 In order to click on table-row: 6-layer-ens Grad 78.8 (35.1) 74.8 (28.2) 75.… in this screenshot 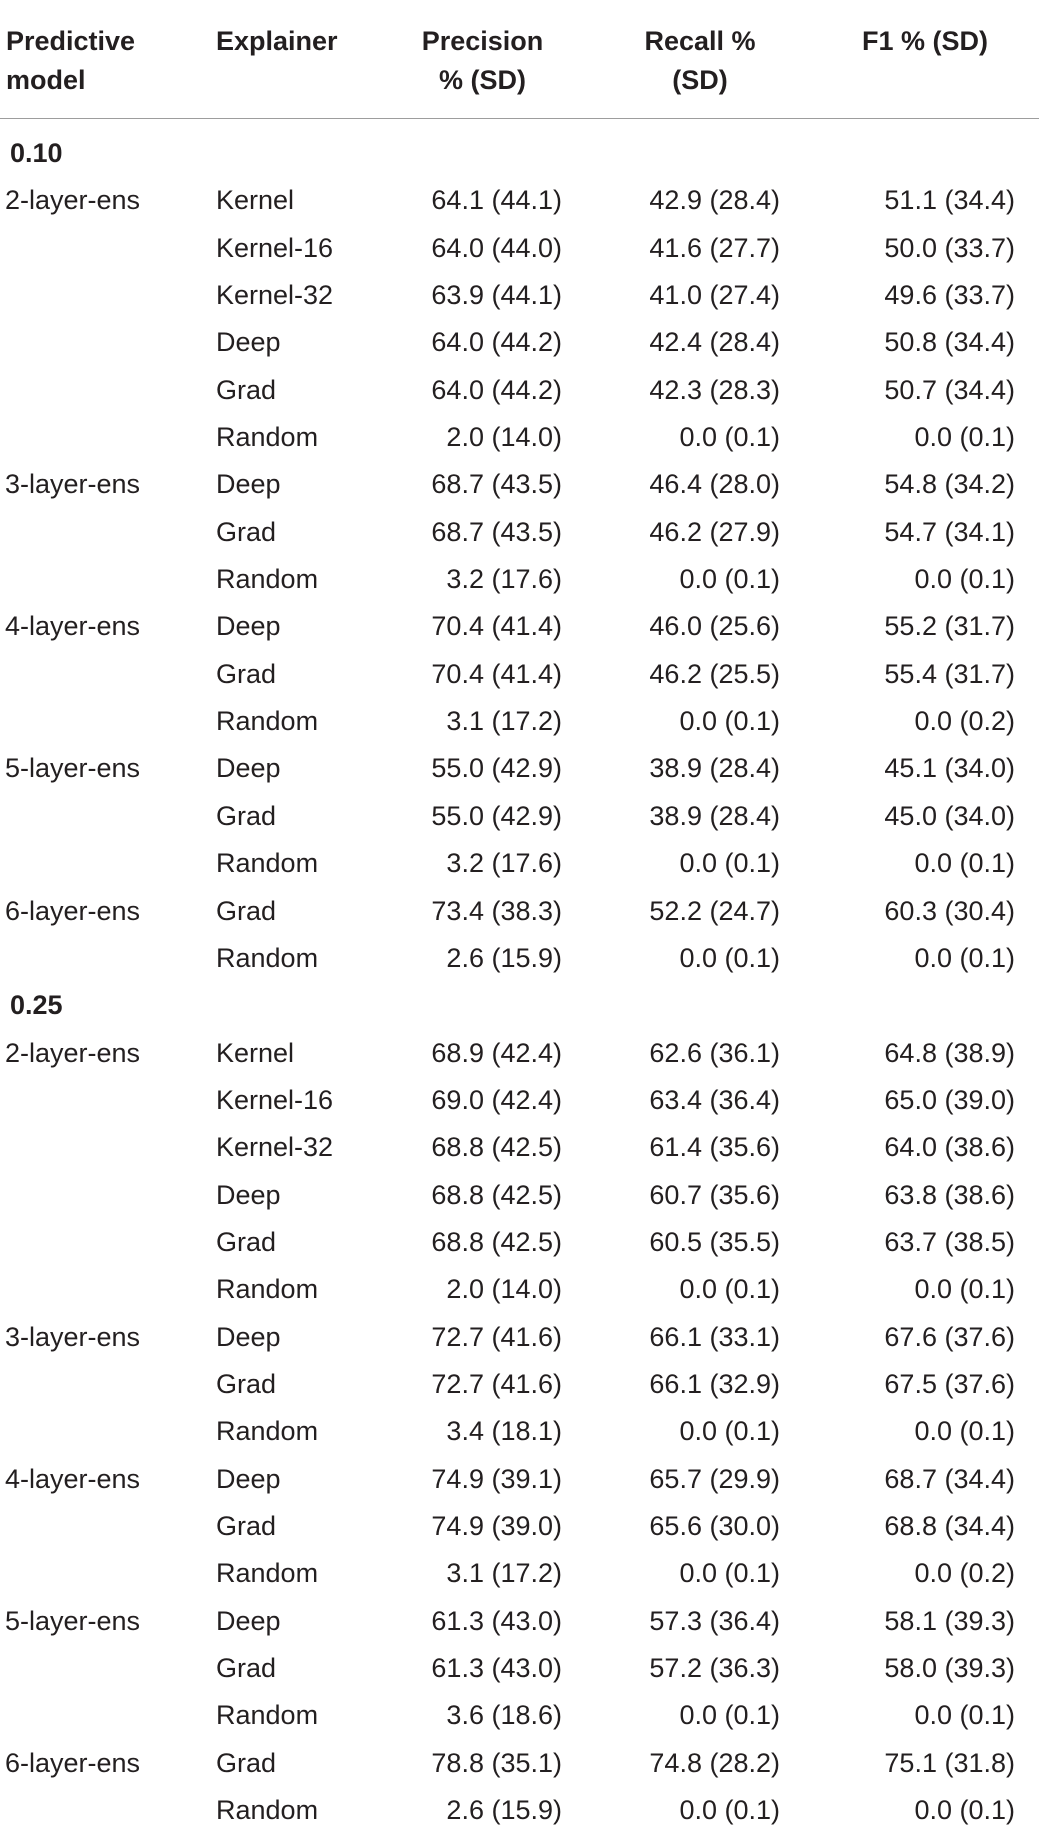, I will do `click(519, 1763)`.